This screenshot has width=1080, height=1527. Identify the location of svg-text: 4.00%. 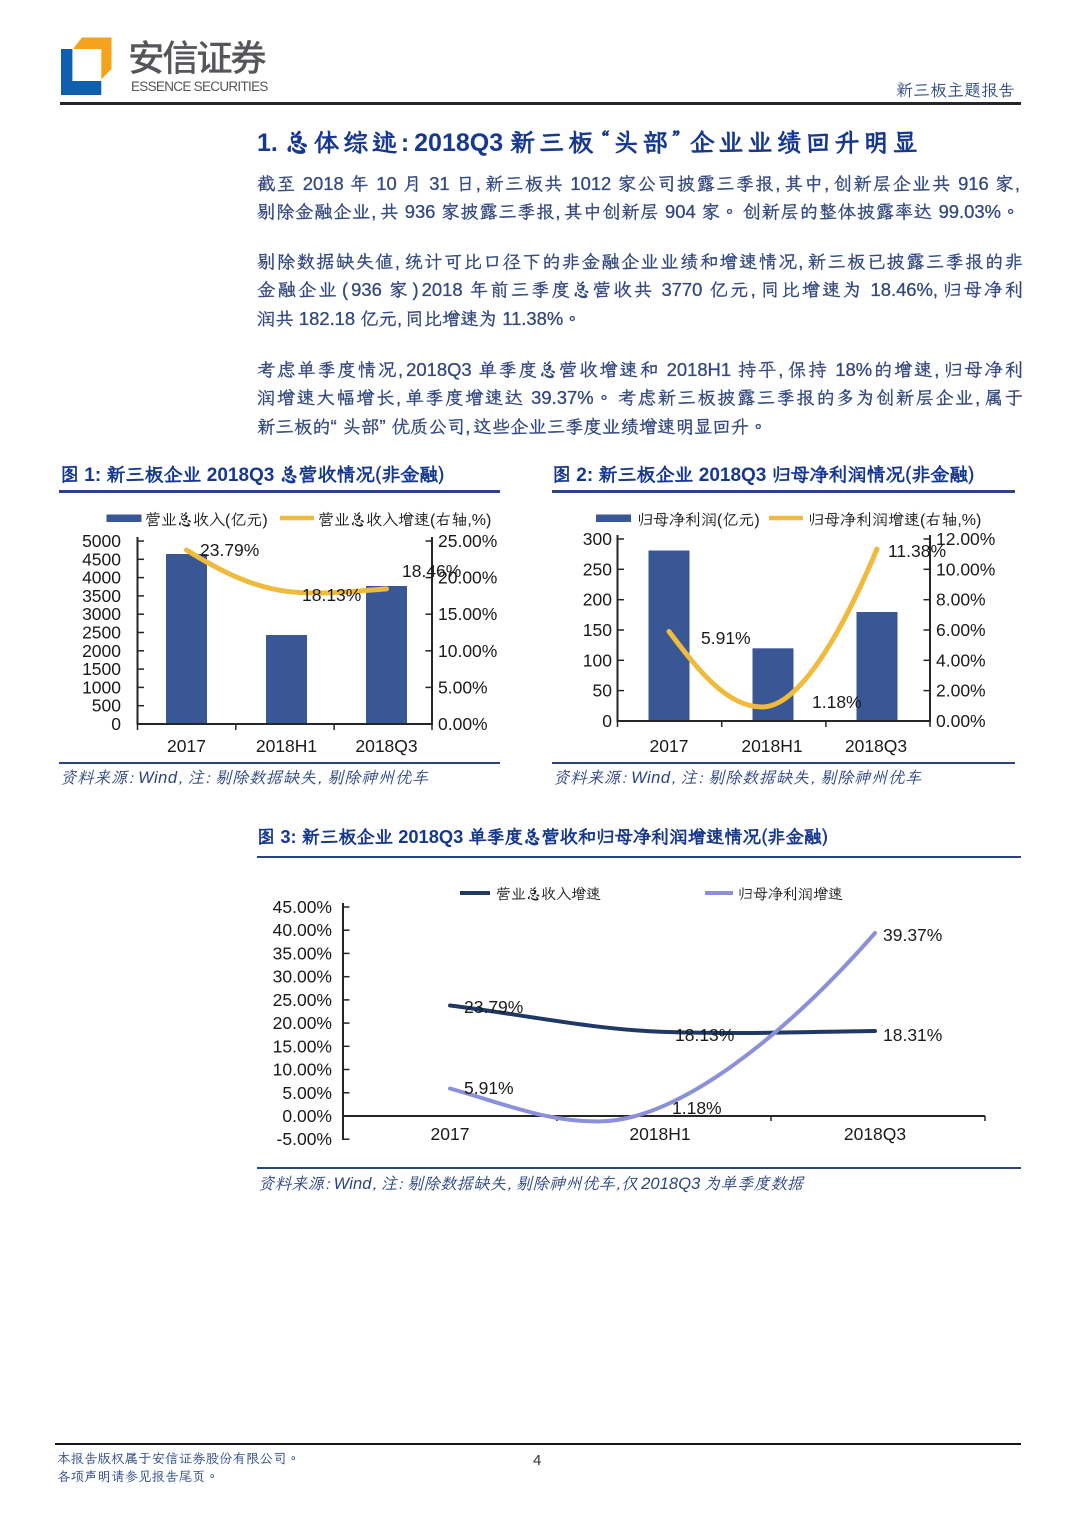
(961, 660).